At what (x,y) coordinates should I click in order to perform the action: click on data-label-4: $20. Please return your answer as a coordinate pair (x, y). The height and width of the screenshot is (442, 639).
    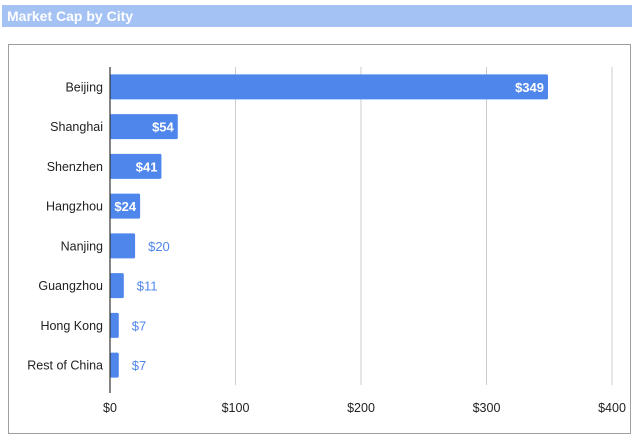
    Looking at the image, I should click on (159, 246).